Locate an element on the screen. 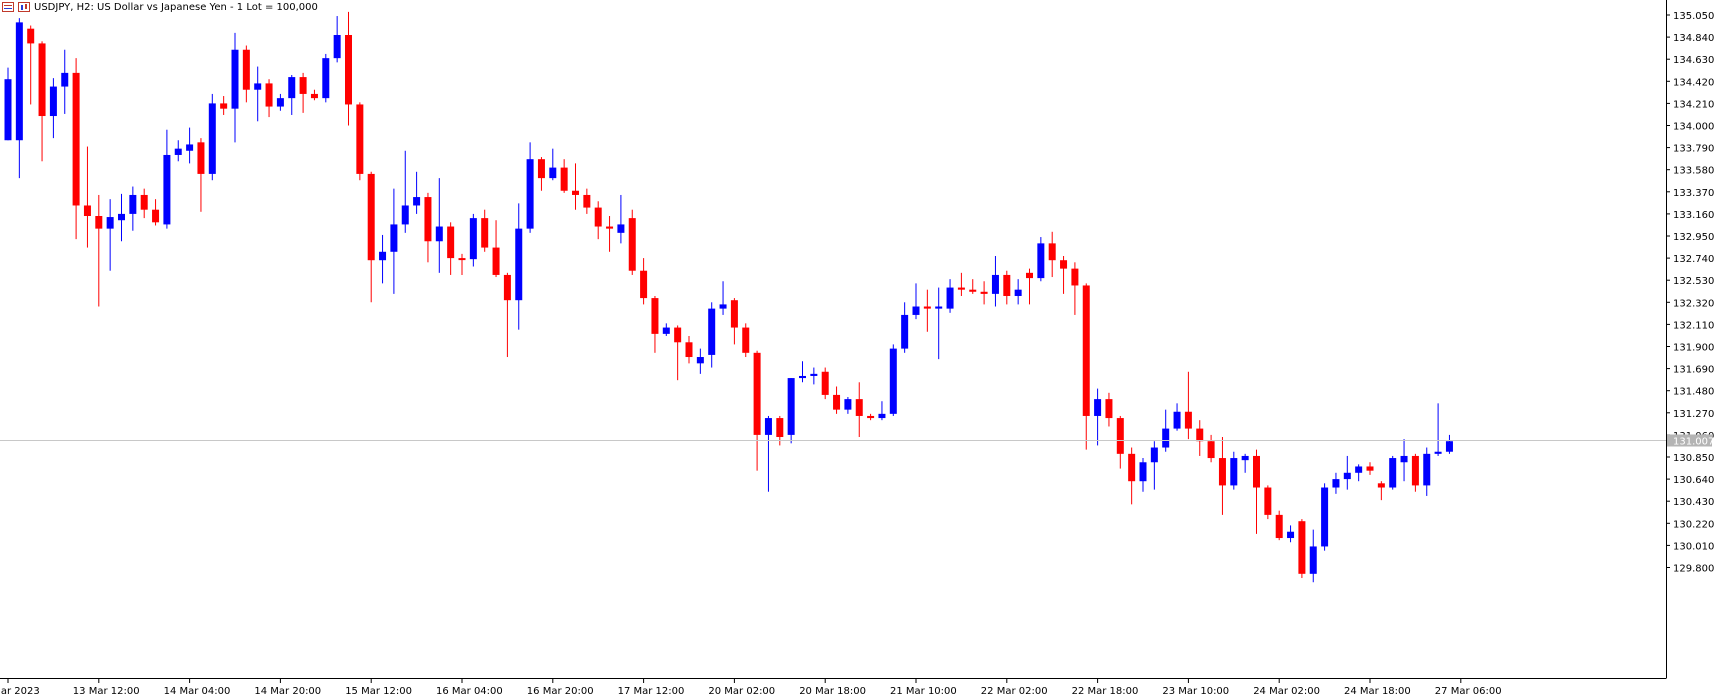 The height and width of the screenshot is (700, 1716). x-tick-label: 20 Mar 02:00 is located at coordinates (741, 691).